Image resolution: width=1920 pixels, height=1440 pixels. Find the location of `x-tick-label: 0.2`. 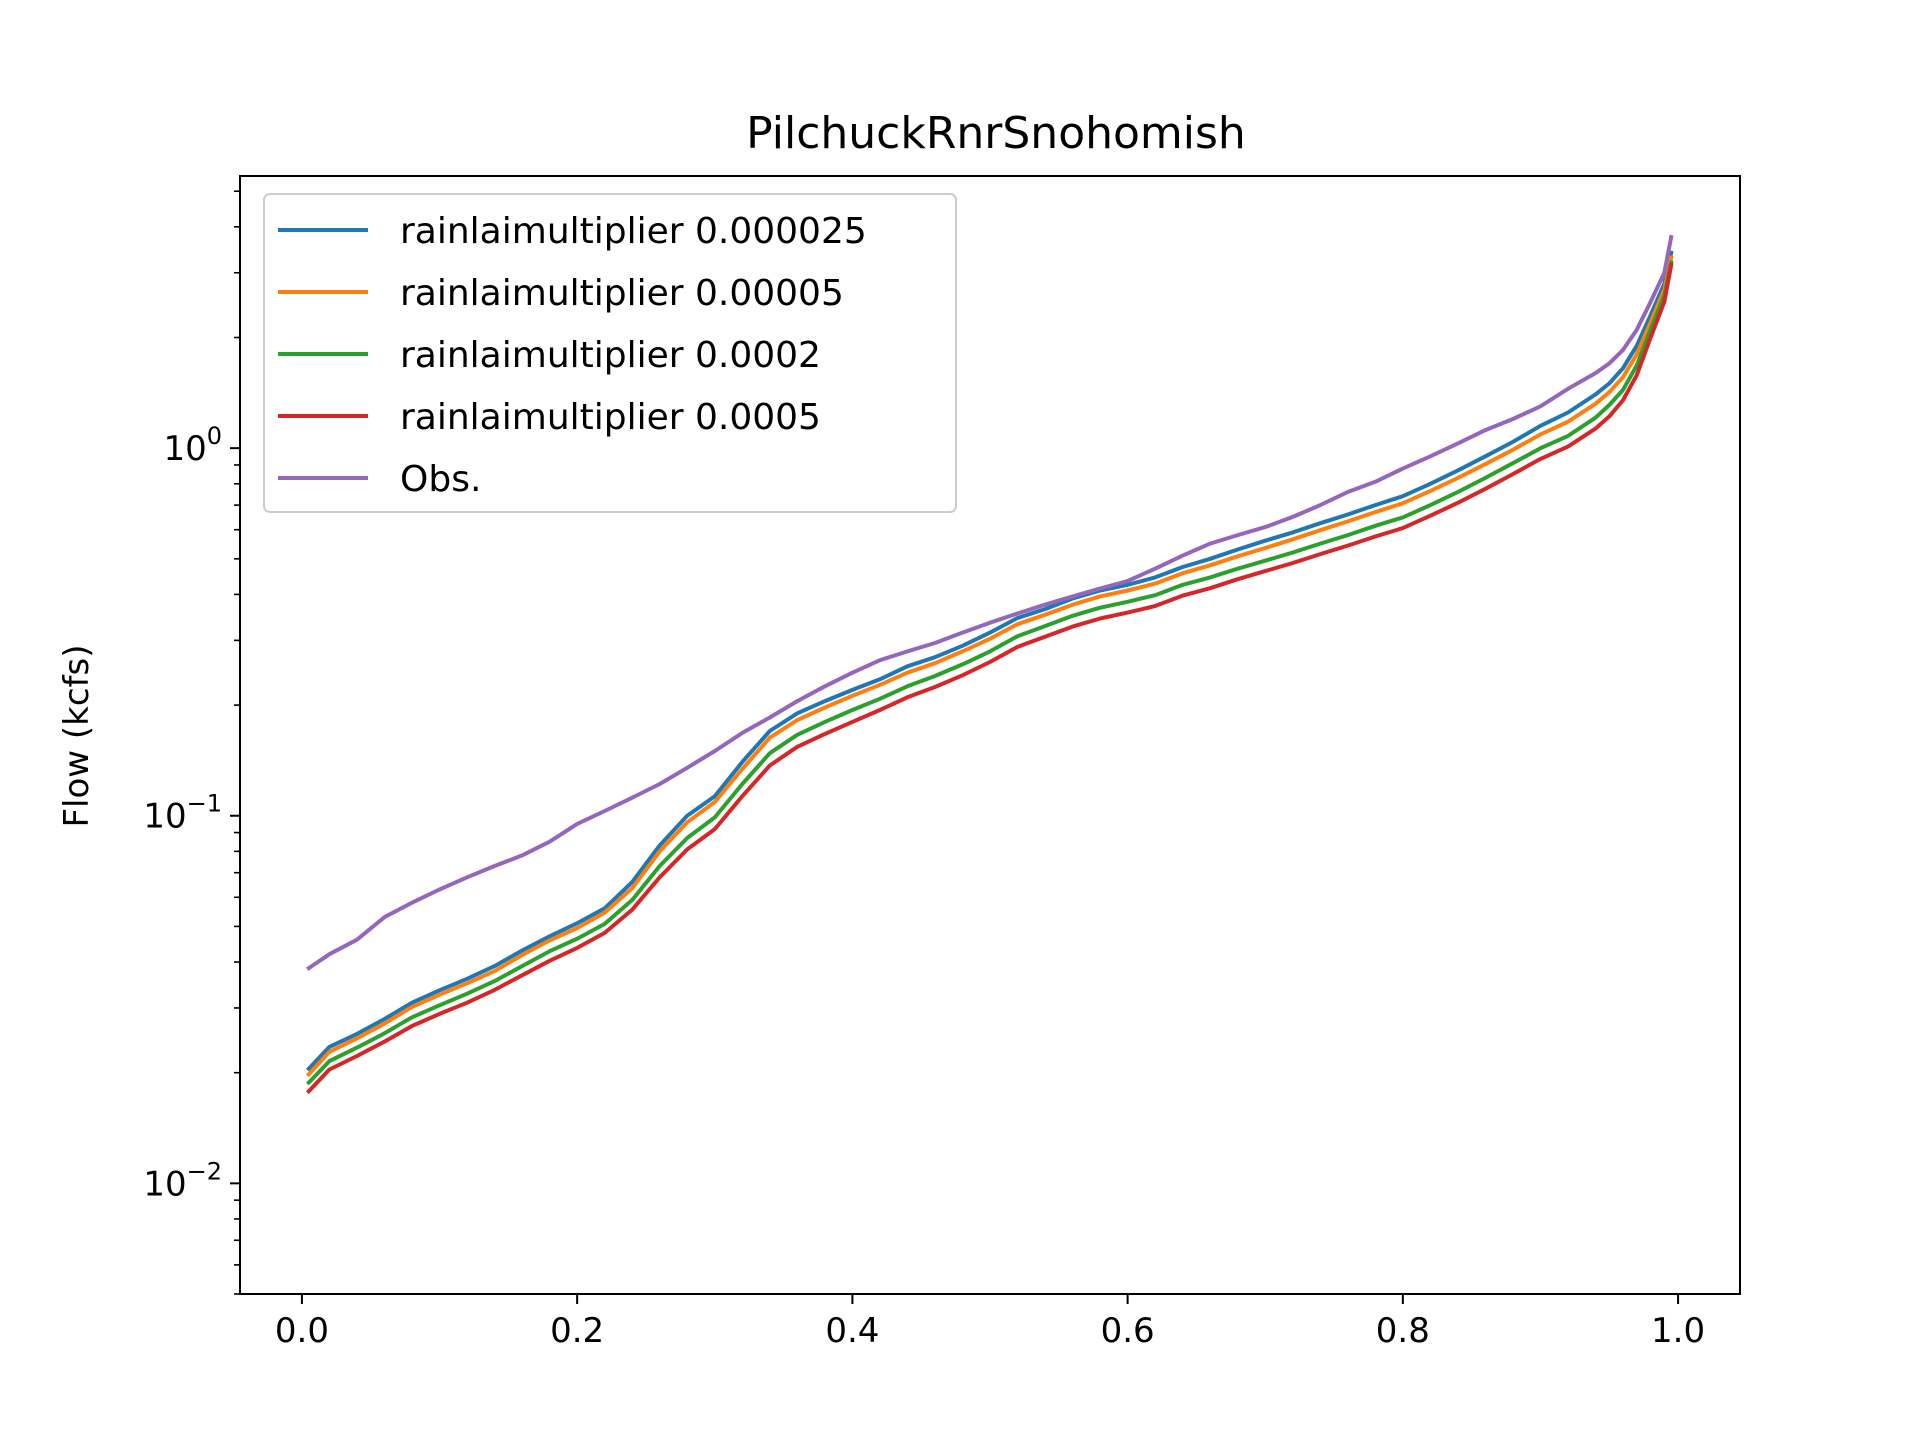

x-tick-label: 0.2 is located at coordinates (577, 1331).